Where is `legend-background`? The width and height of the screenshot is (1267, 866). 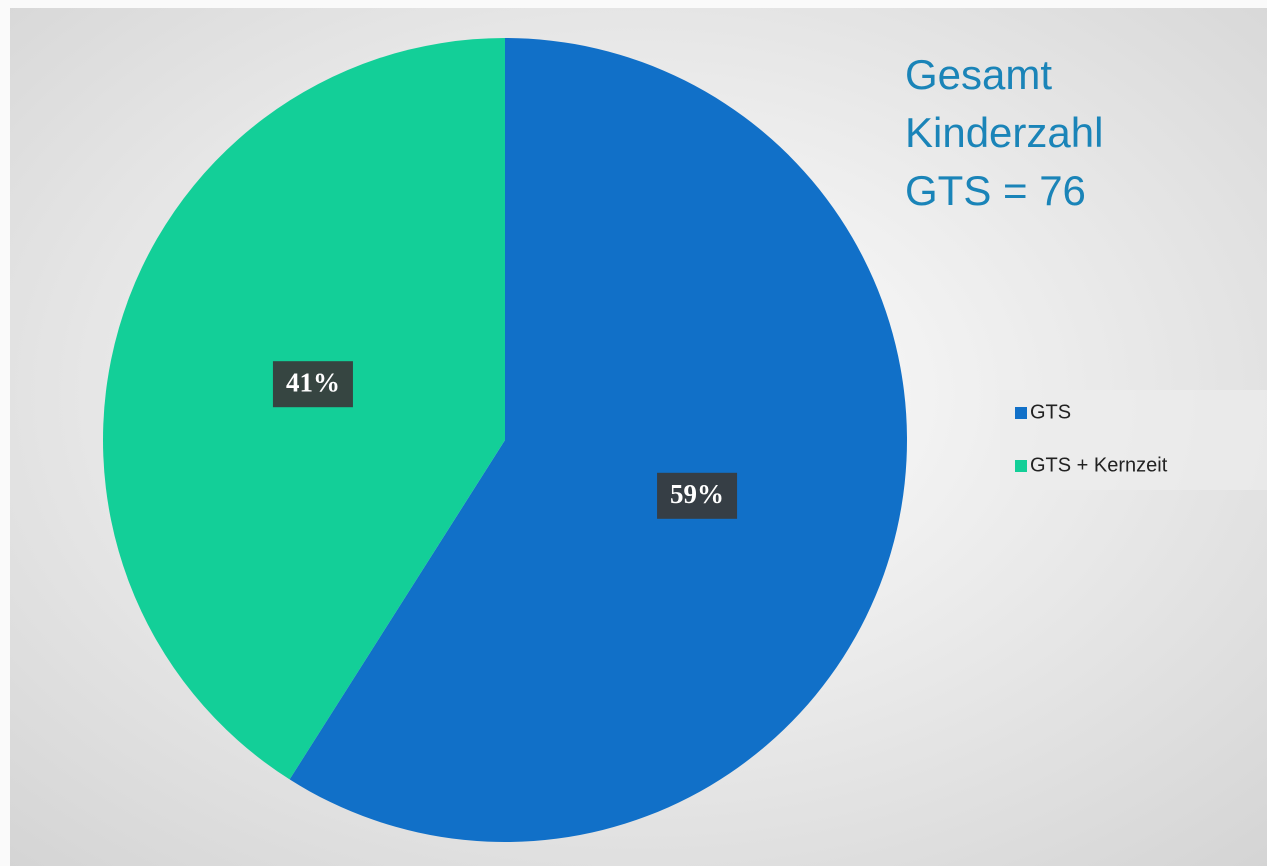
legend-background is located at coordinates (1133, 440).